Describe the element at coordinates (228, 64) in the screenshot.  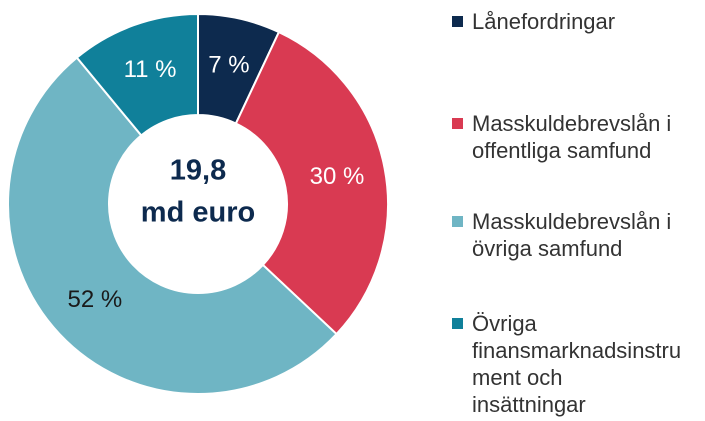
I see `data-label: 7 %` at that location.